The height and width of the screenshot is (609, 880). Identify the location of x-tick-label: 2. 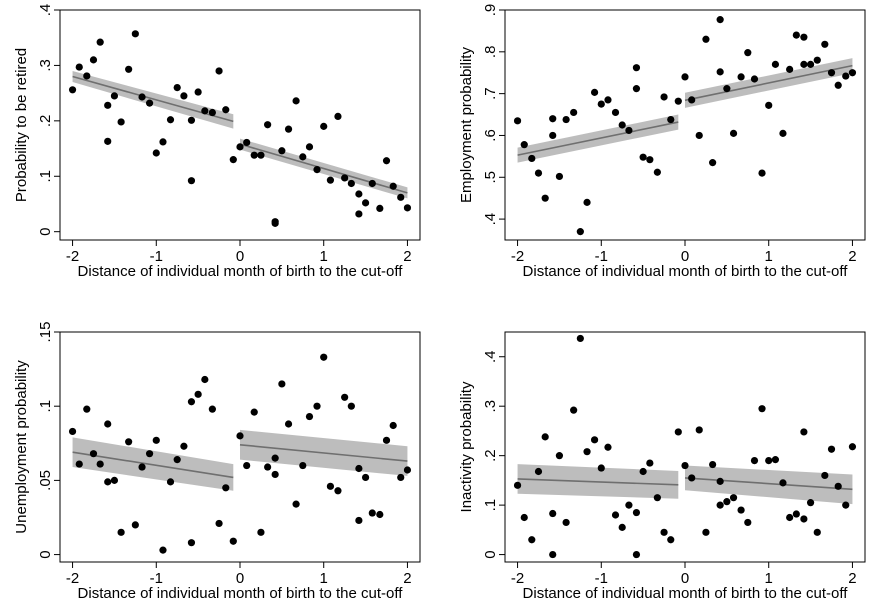
(852, 578).